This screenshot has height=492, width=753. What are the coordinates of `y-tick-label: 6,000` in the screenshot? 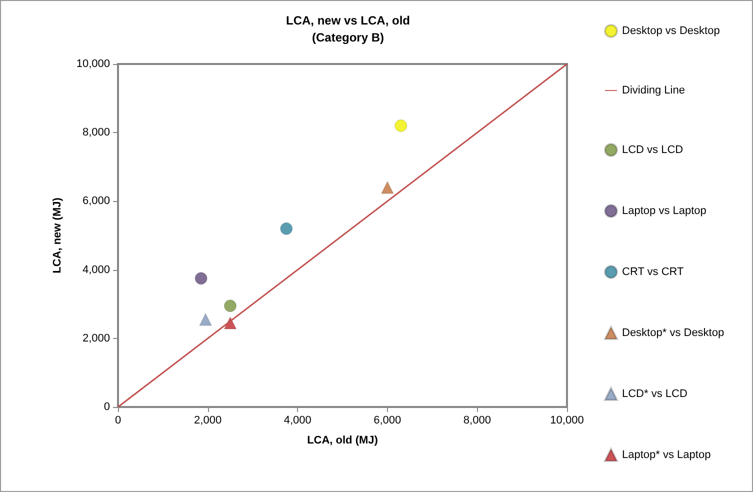 It's located at (96, 201).